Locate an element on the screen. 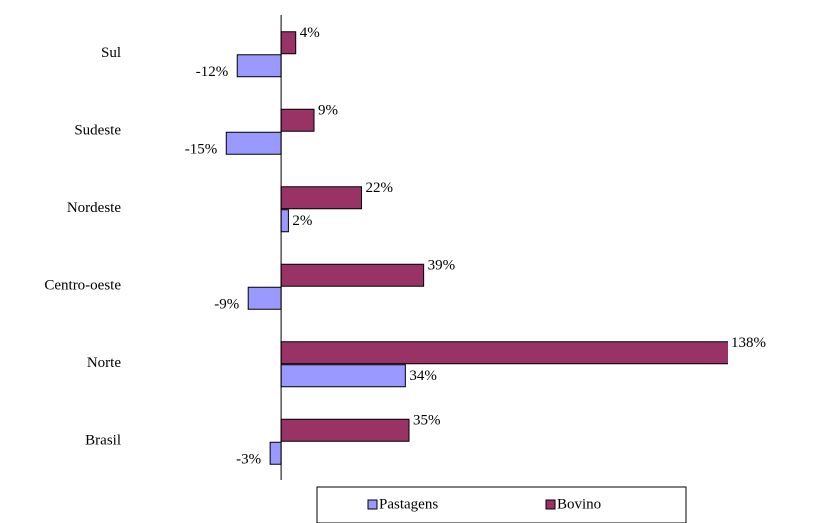 Image resolution: width=840 pixels, height=523 pixels. y-tick-label: Sul is located at coordinates (111, 53).